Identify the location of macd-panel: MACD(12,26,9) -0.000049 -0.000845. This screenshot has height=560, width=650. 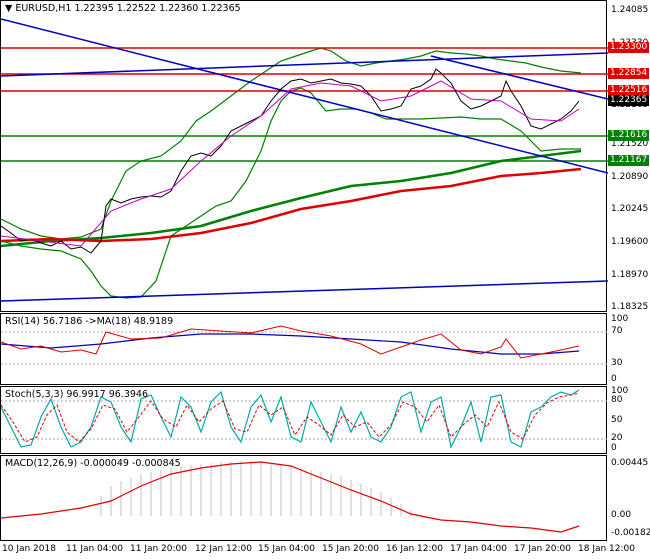
(303, 498).